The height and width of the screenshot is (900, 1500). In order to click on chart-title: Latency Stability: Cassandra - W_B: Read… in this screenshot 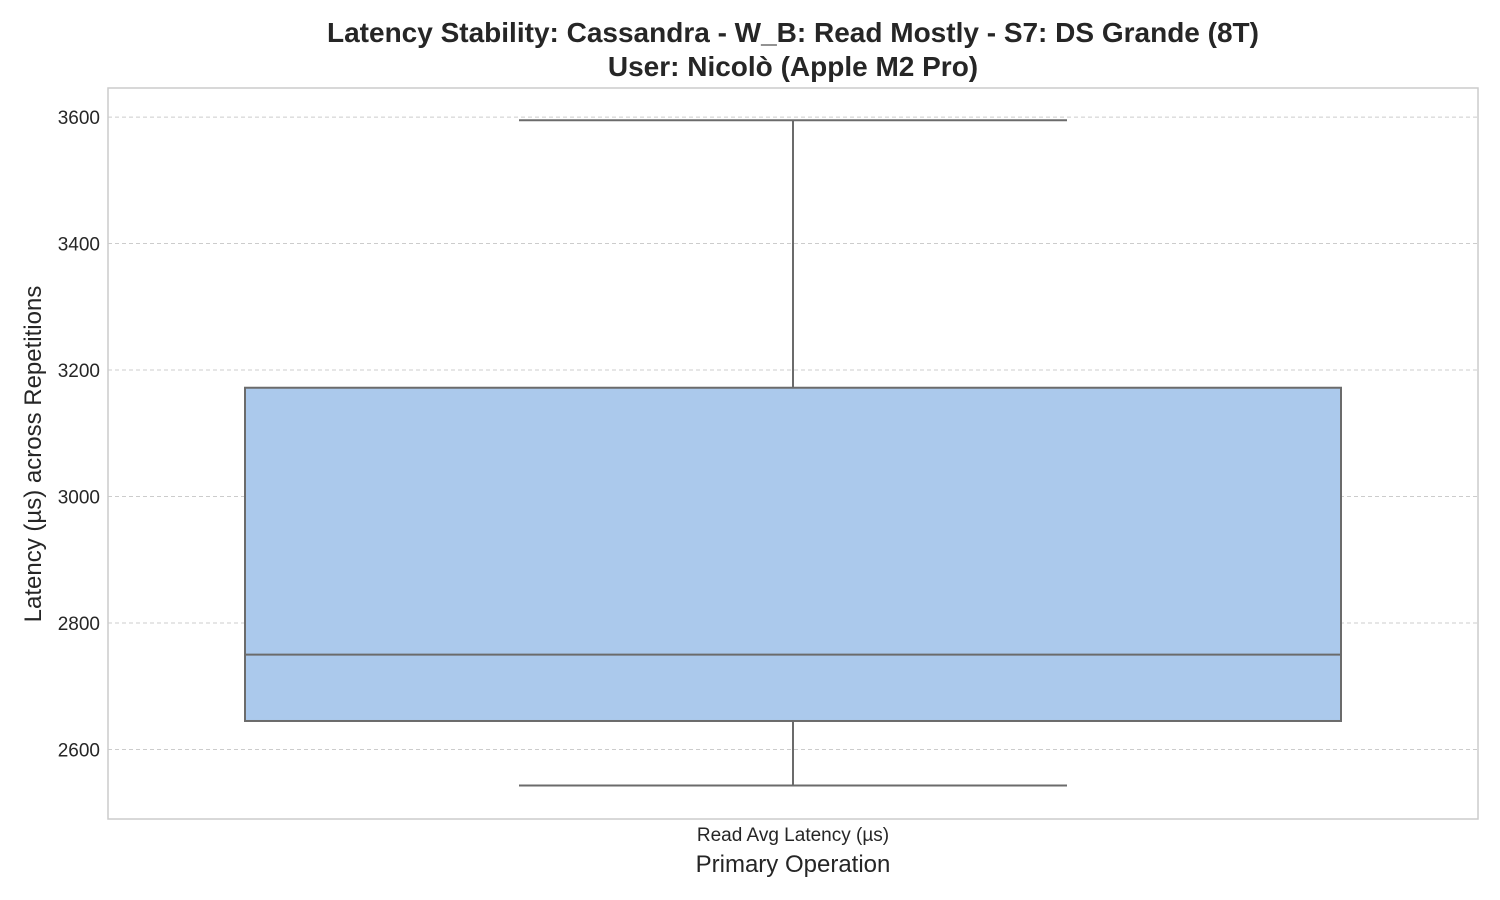, I will do `click(793, 32)`.